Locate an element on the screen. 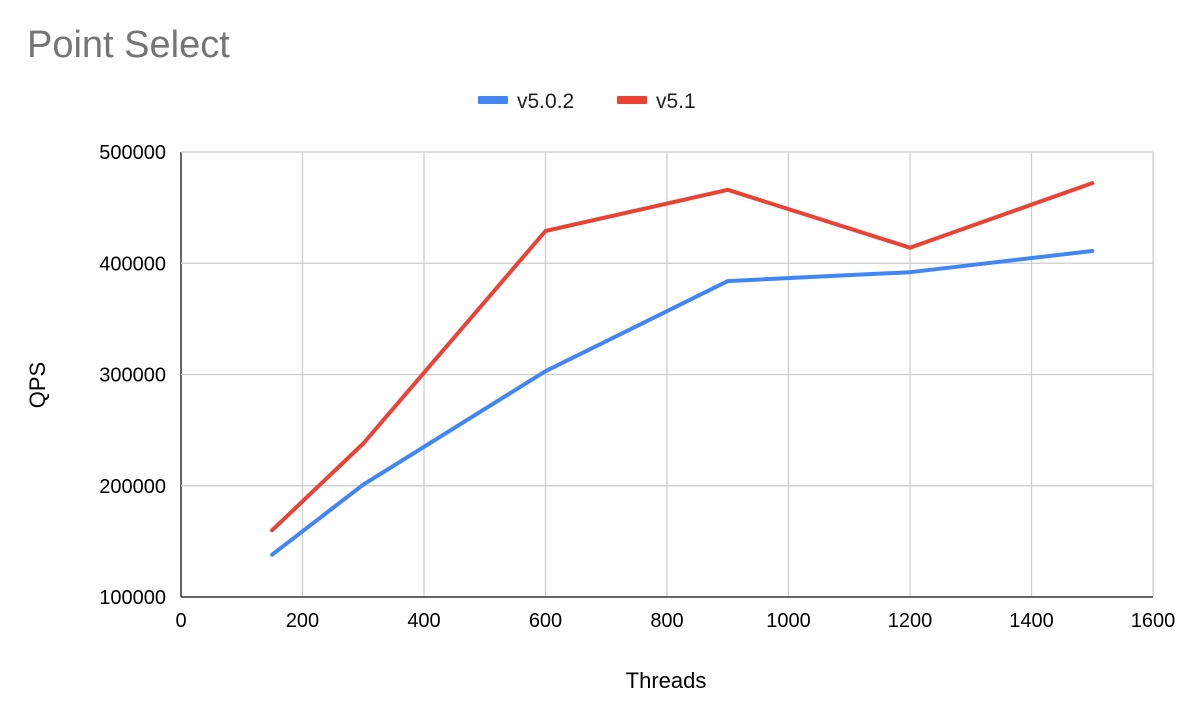 This screenshot has width=1184, height=713. y-axis-ticks: 100000 200000 300000 400000 500000 is located at coordinates (132, 375).